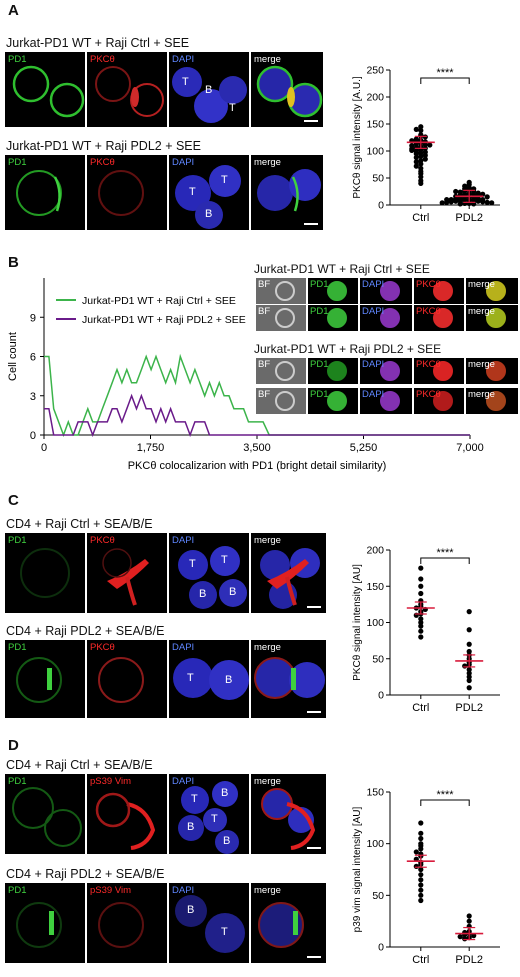 The height and width of the screenshot is (977, 520). I want to click on tile-label: pS39 Vim, so click(111, 890).